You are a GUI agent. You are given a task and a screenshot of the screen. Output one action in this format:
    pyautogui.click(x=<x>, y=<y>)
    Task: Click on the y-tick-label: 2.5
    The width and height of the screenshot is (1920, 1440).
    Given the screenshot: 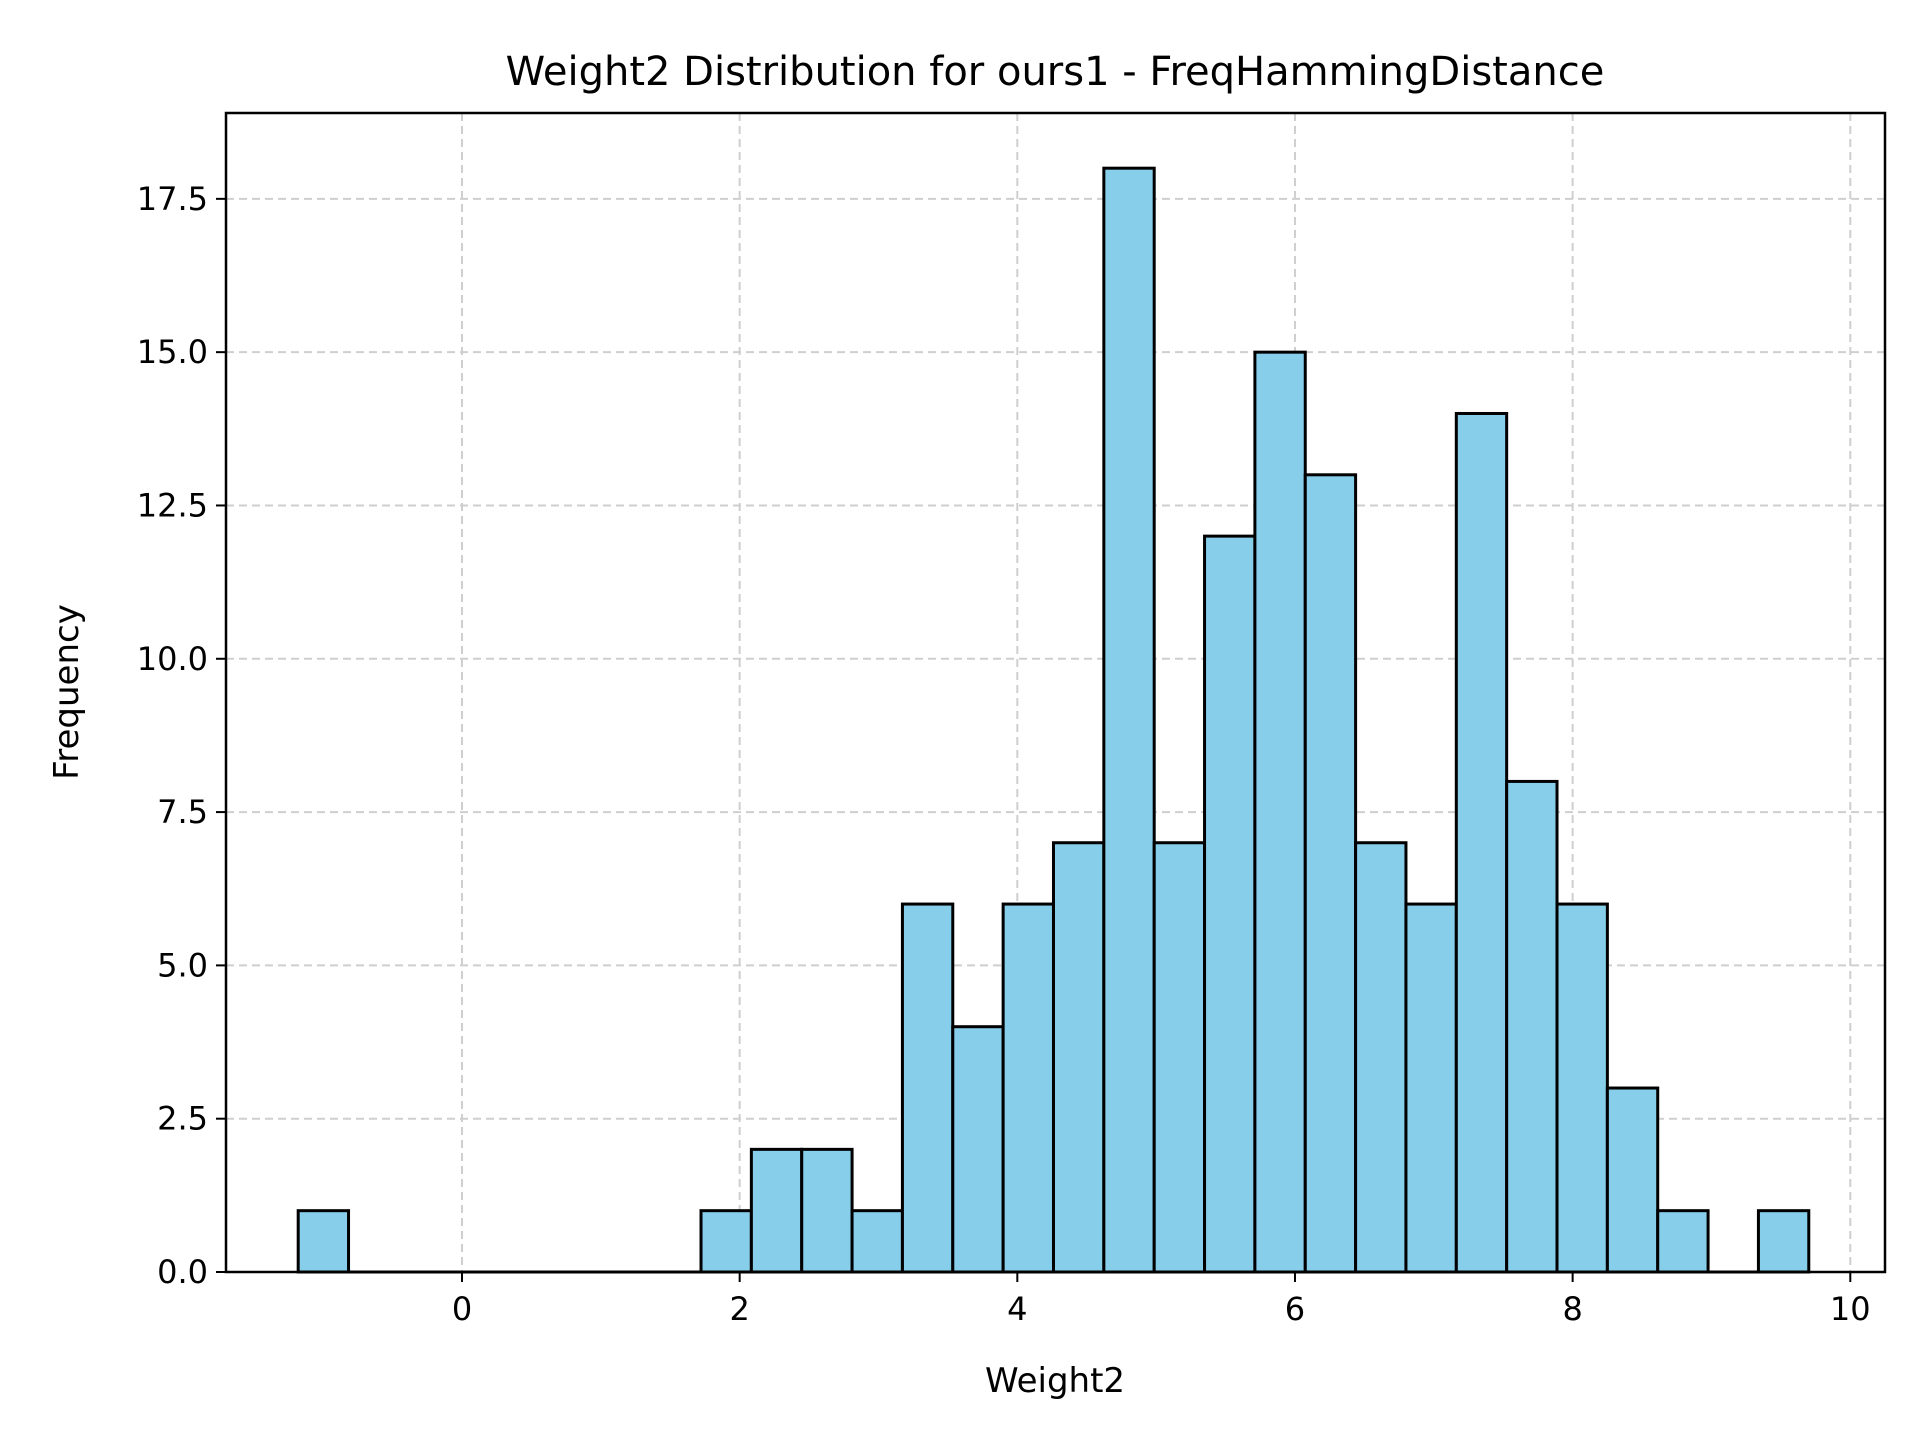 What is the action you would take?
    pyautogui.click(x=182, y=1119)
    